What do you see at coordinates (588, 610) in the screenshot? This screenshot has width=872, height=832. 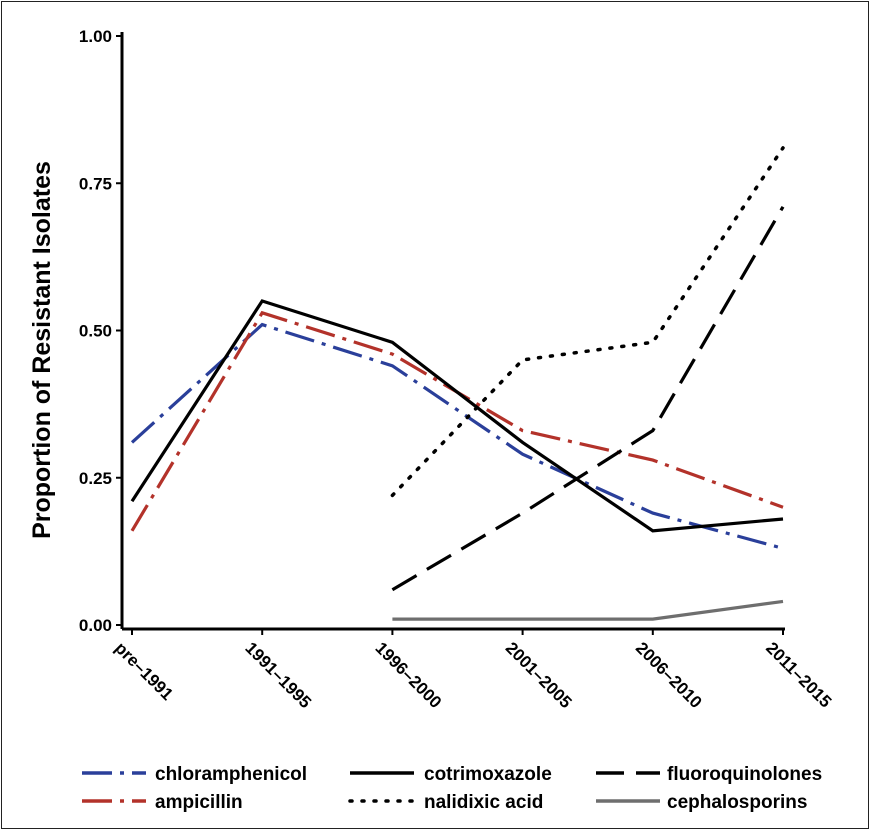 I see `series-line-cephalosporins` at bounding box center [588, 610].